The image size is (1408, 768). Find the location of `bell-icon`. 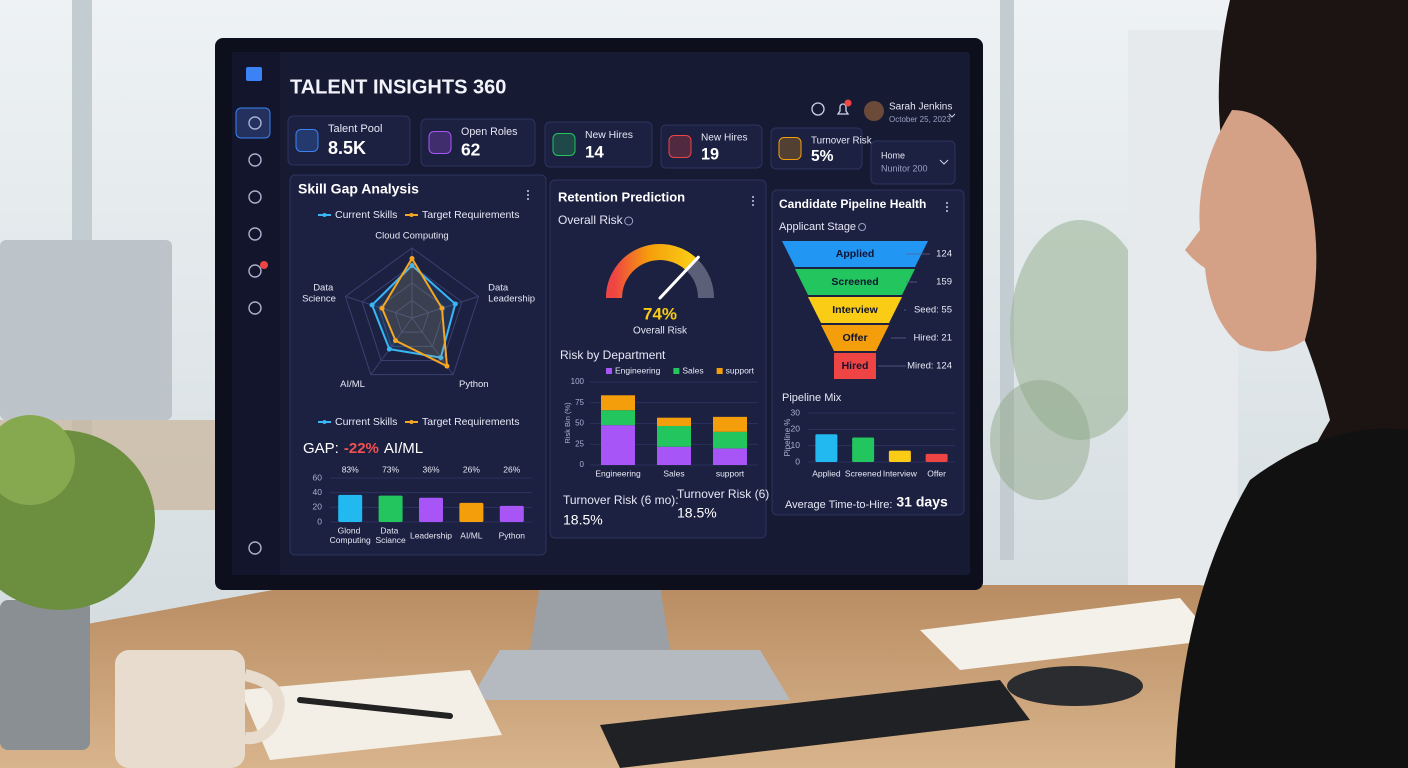

bell-icon is located at coordinates (843, 109).